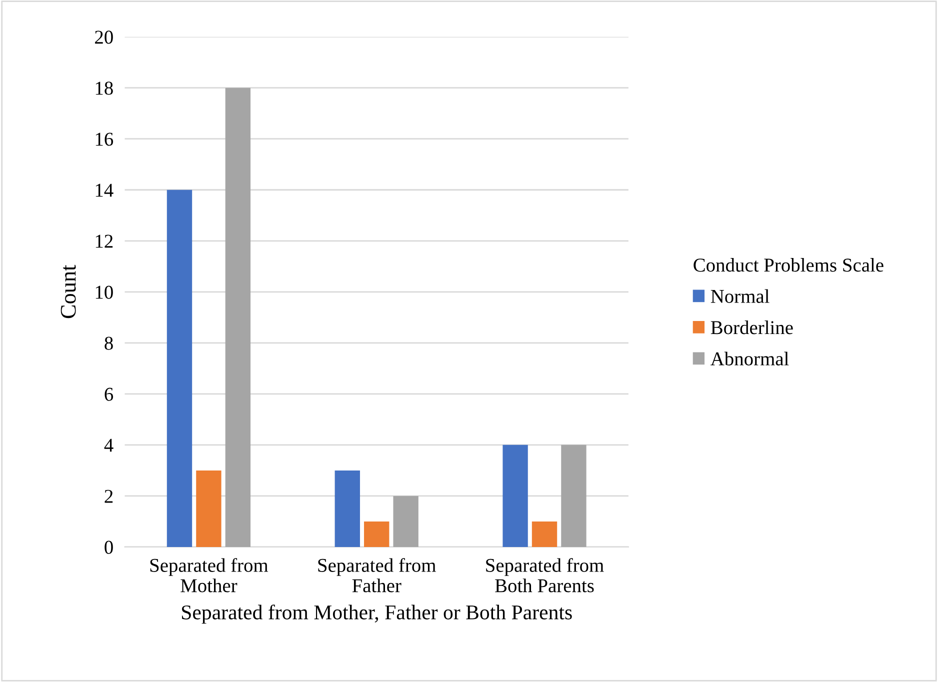  Describe the element at coordinates (105, 139) in the screenshot. I see `y-tick-label: 16` at that location.